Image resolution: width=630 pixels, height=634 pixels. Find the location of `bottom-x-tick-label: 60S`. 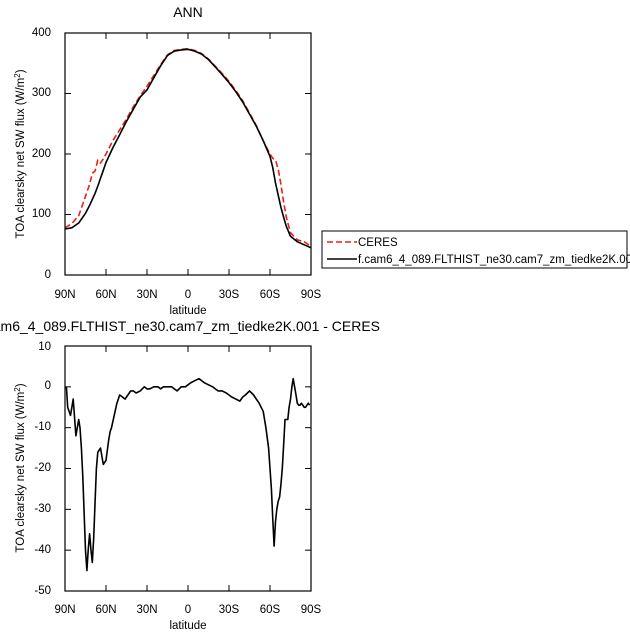

bottom-x-tick-label: 60S is located at coordinates (270, 610).